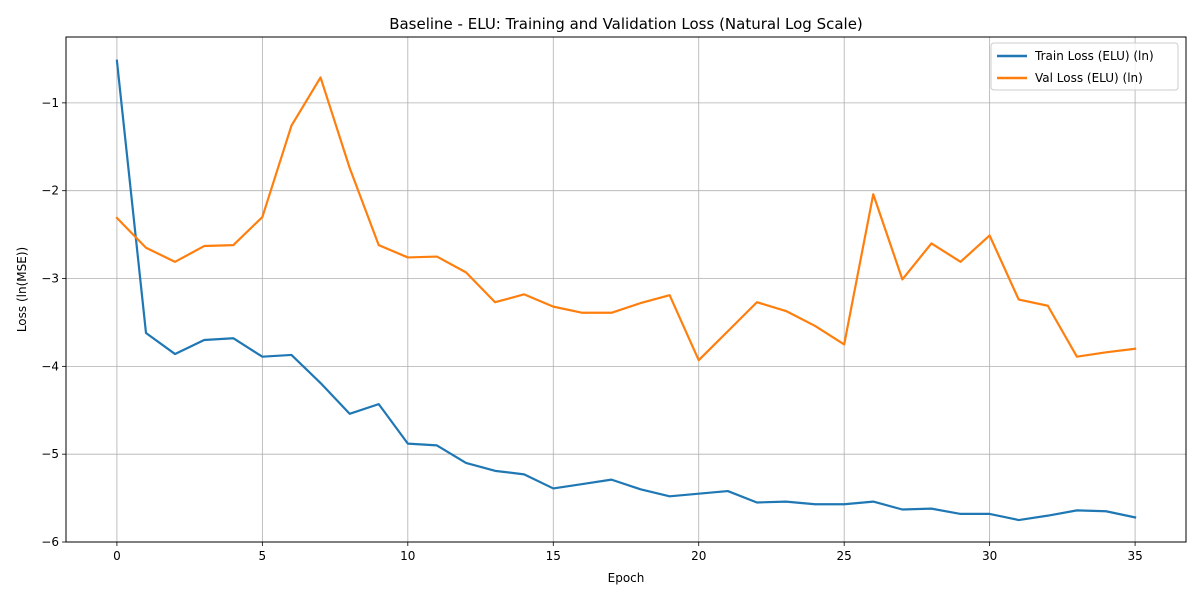  I want to click on x-tick-label: 35, so click(1134, 556).